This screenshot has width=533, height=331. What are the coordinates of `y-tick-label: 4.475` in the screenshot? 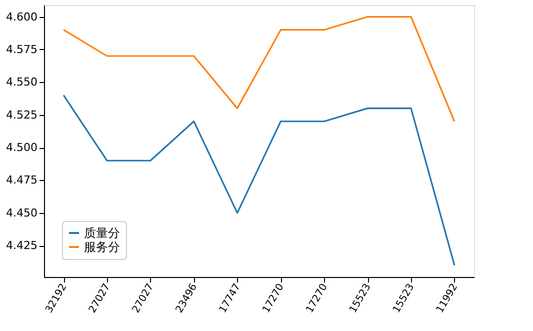 It's located at (22, 180).